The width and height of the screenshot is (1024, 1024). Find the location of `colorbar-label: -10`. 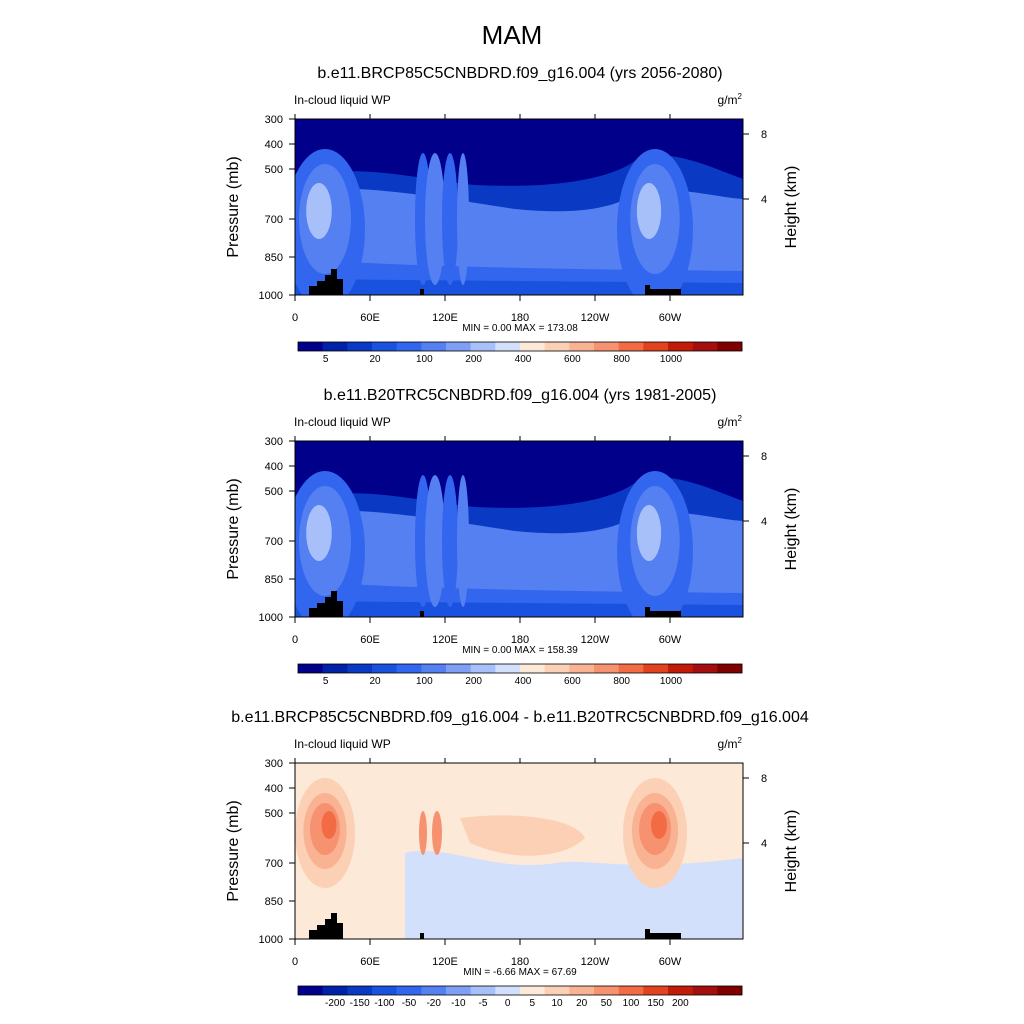

colorbar-label: -10 is located at coordinates (458, 1003).